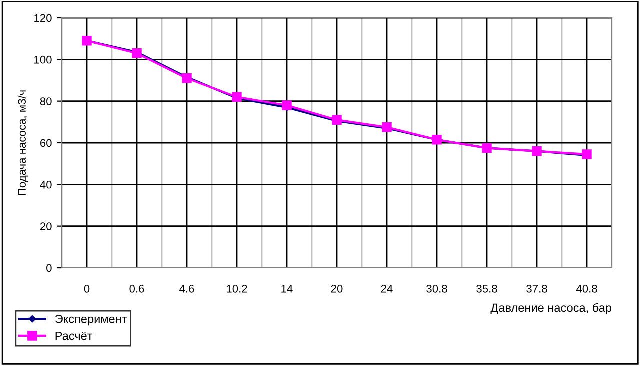 The height and width of the screenshot is (366, 642). Describe the element at coordinates (74, 336) in the screenshot. I see `legend-label: Расчёт` at that location.